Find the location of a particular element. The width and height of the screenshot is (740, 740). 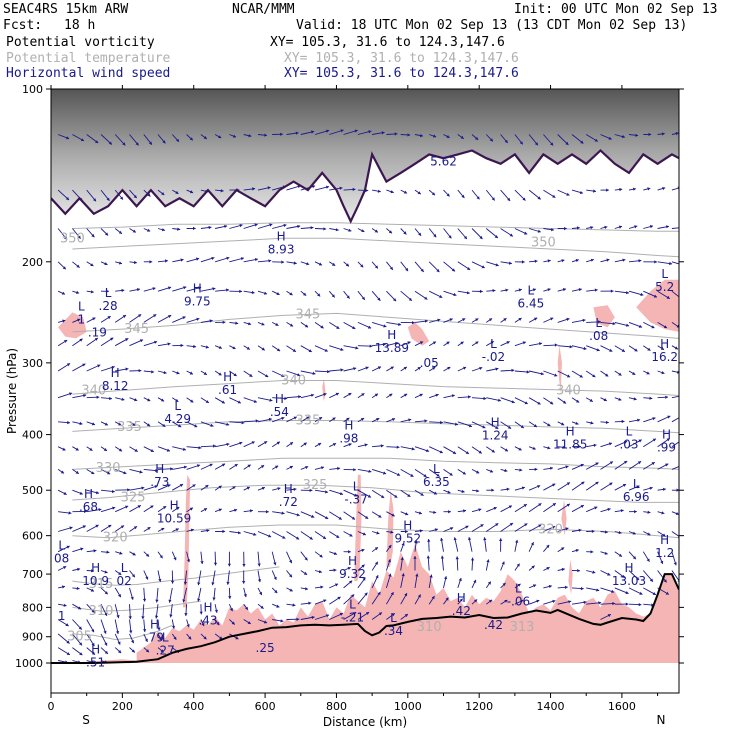

hl-value: 16.2 is located at coordinates (664, 357).